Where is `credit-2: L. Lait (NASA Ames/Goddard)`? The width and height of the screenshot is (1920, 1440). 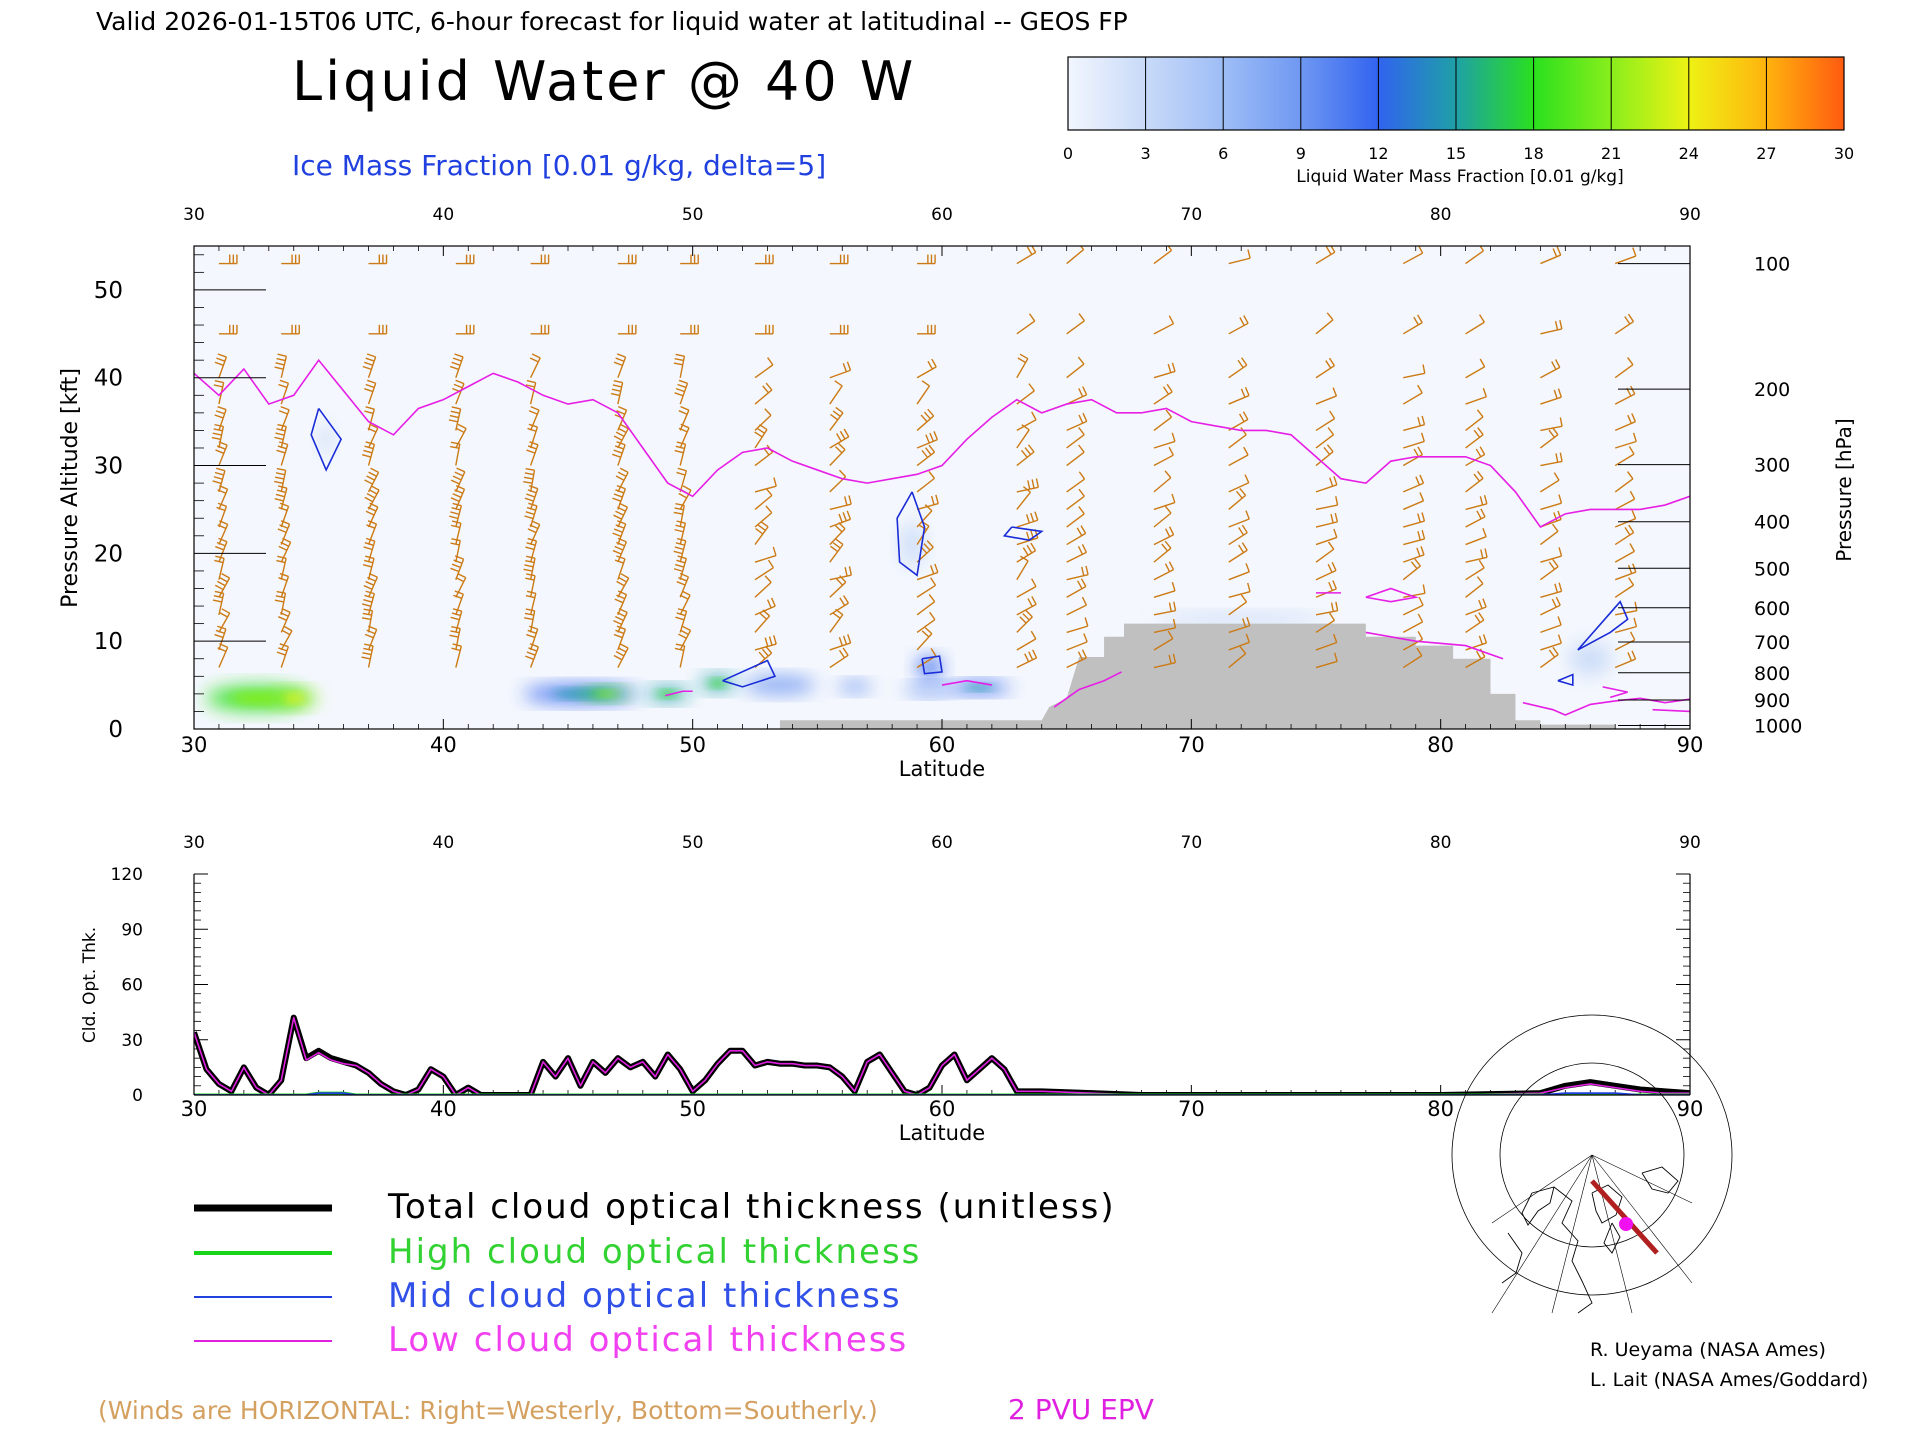
credit-2: L. Lait (NASA Ames/Goddard) is located at coordinates (1729, 1380).